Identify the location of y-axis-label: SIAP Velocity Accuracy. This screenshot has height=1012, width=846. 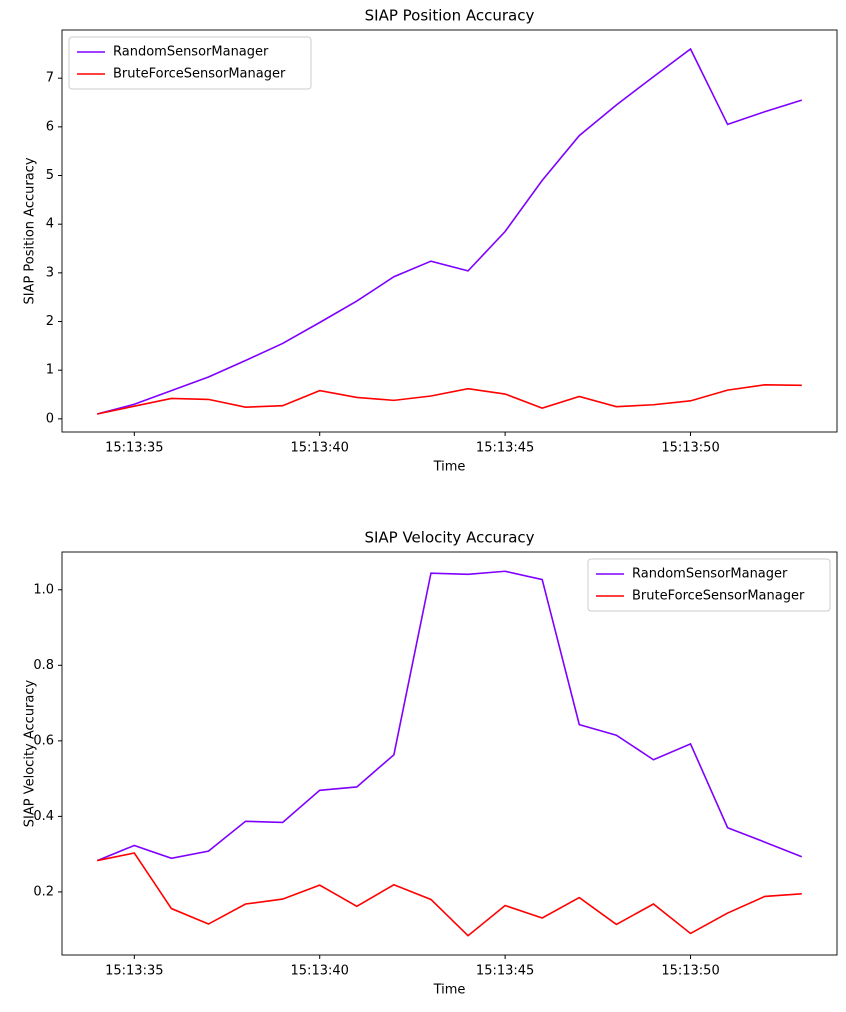
(30, 753).